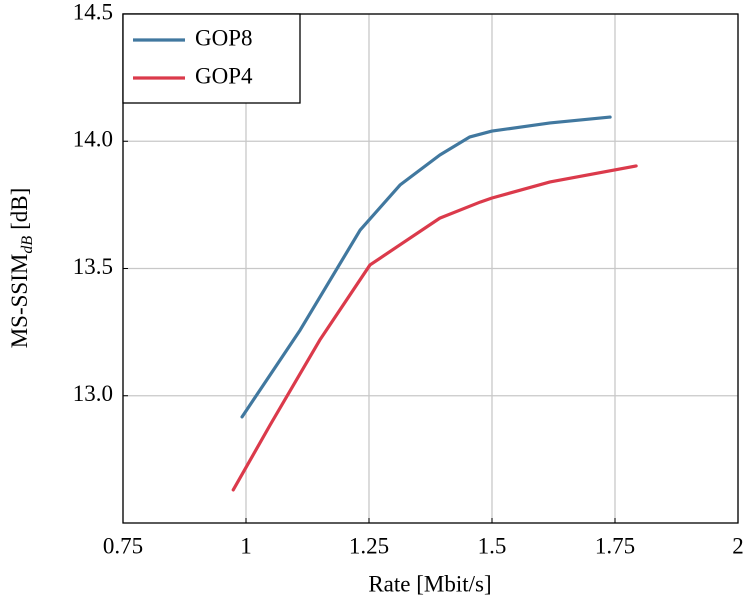 This screenshot has width=747, height=611. What do you see at coordinates (27, 245) in the screenshot?
I see `y-axis-label-subscript: dB` at bounding box center [27, 245].